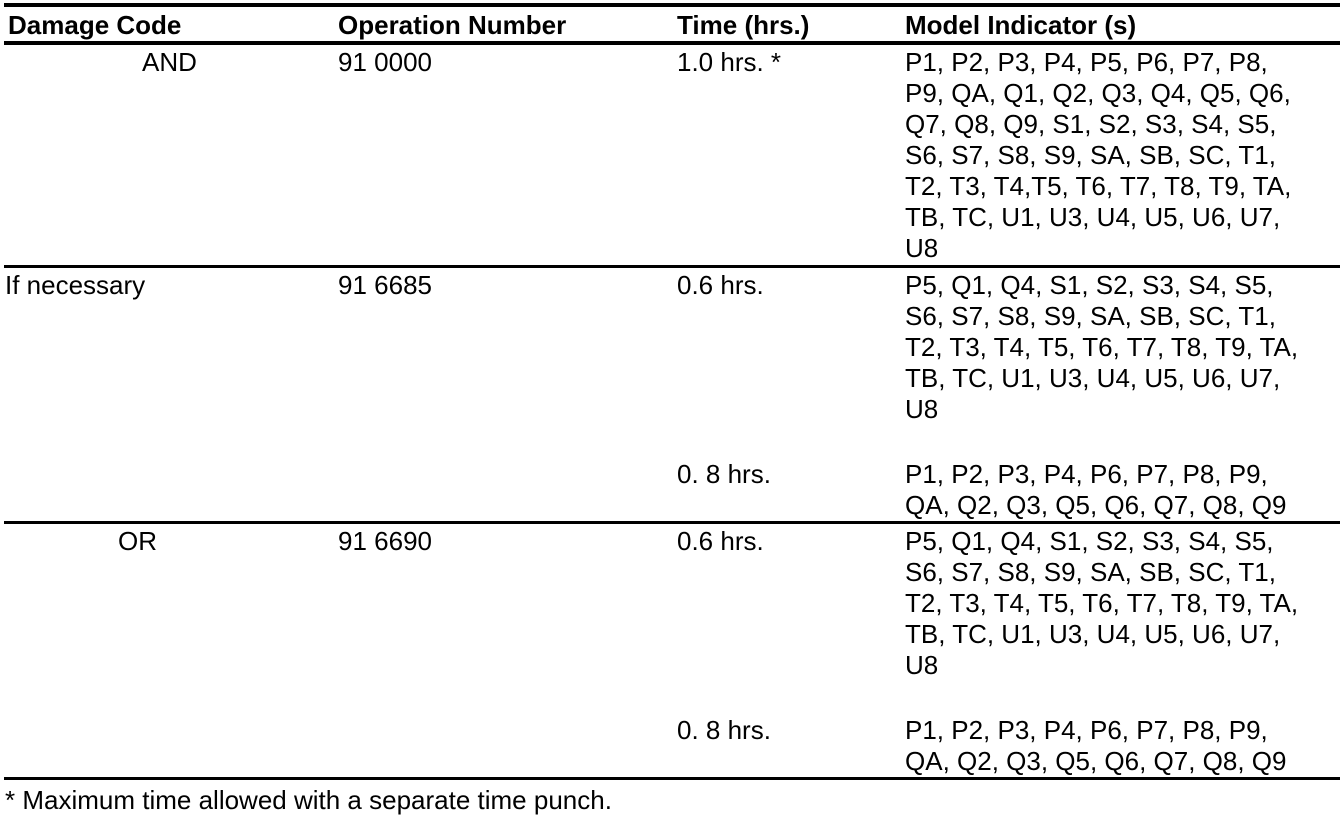 The width and height of the screenshot is (1344, 821). I want to click on time-cell: 1.0 hrs. *, so click(729, 62).